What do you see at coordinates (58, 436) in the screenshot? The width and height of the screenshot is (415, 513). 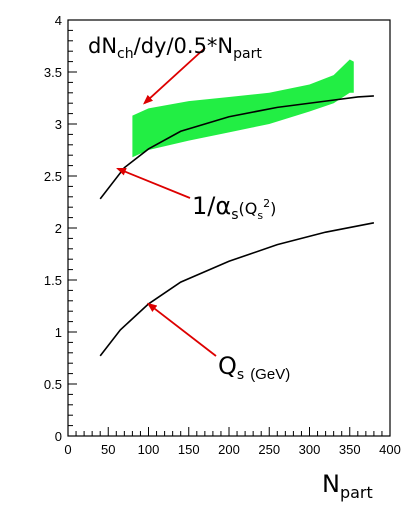 I see `y-tick-label: 0` at bounding box center [58, 436].